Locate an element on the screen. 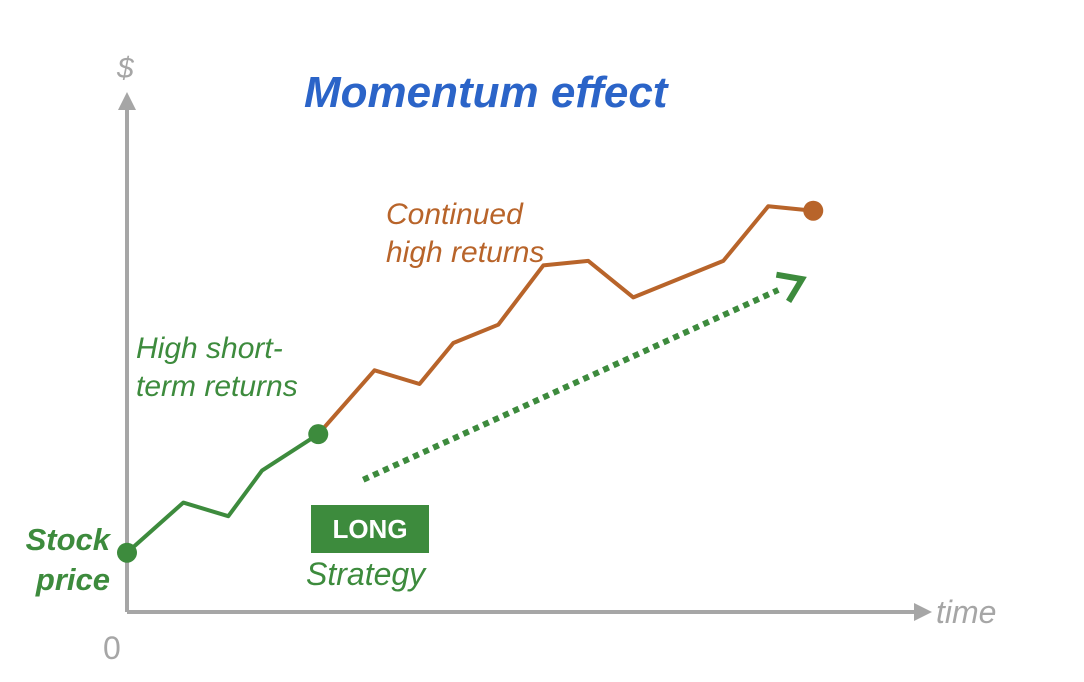 Image resolution: width=1084 pixels, height=682 pixels. continued-high-returns-label: Continued high returns is located at coordinates (465, 234).